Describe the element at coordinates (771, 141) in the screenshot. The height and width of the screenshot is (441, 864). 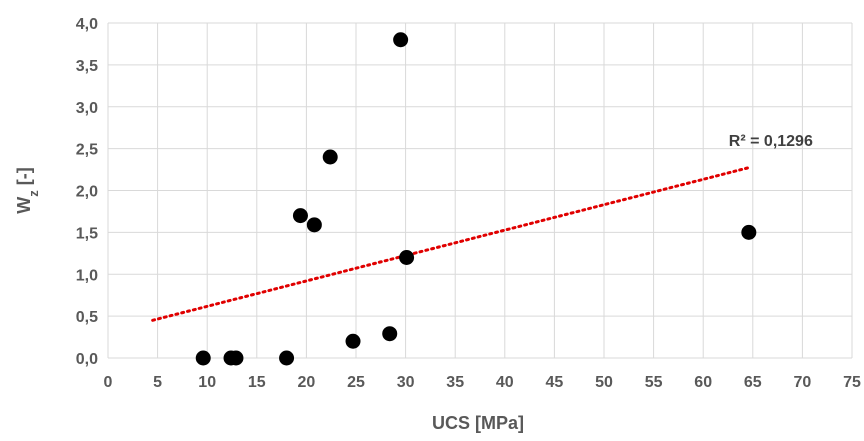
I see `r-squared-label: R² = 0,1296` at that location.